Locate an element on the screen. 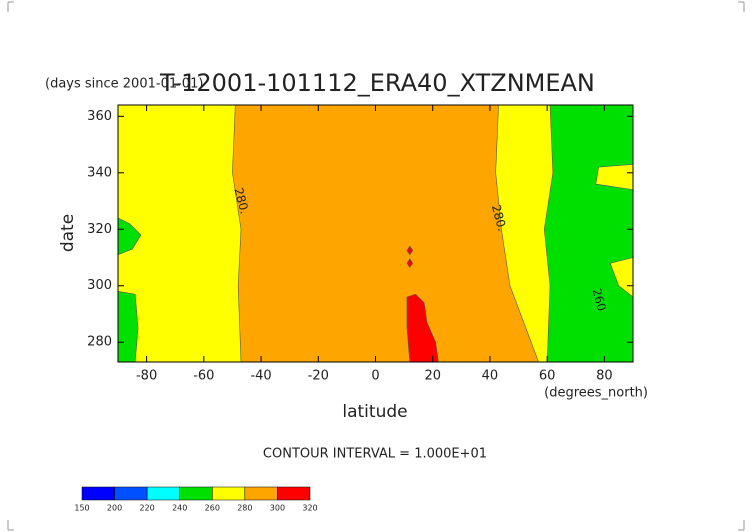 Image resolution: width=752 pixels, height=532 pixels. colorbar-label: 220 is located at coordinates (147, 508).